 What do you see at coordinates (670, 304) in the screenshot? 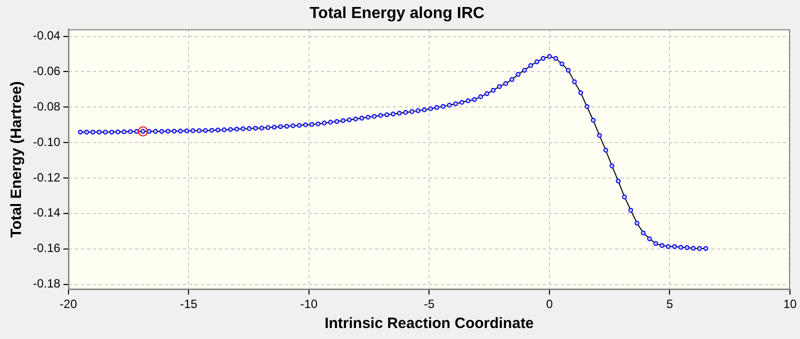
I see `x-tick-label: 5` at bounding box center [670, 304].